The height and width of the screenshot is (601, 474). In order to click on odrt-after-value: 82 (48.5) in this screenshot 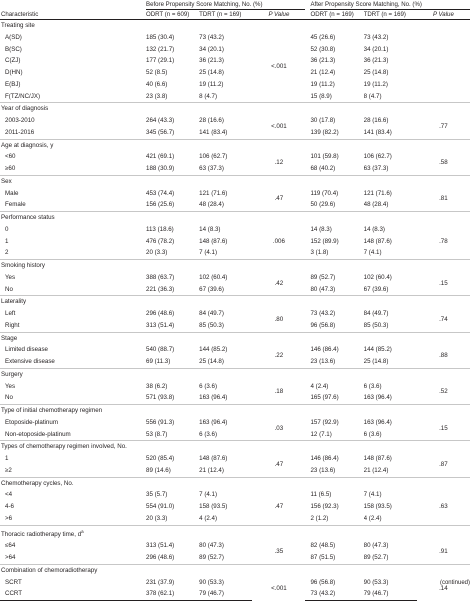, I will do `click(323, 546)`.